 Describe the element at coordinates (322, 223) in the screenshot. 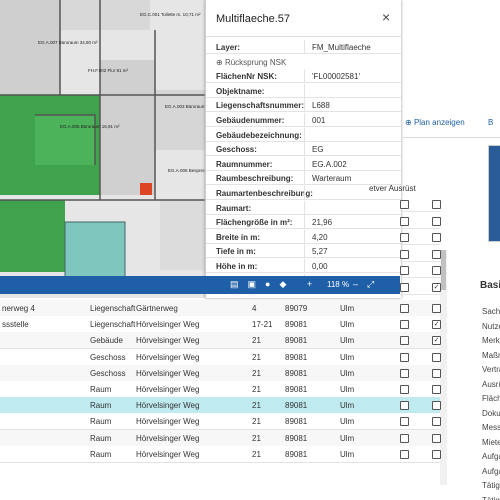

I see `property-value: 21,96` at that location.